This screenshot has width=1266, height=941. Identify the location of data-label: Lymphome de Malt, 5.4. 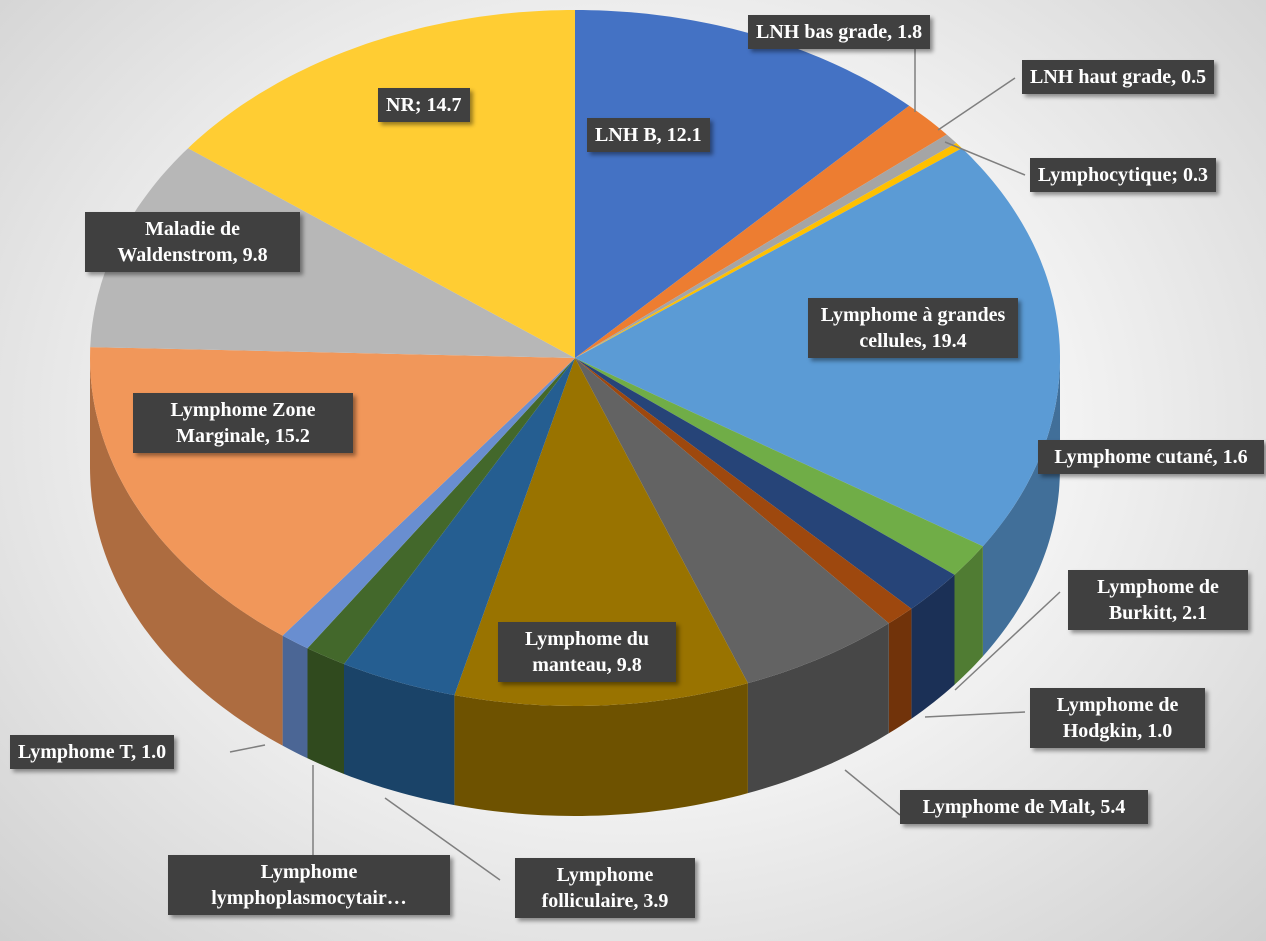
(1024, 807).